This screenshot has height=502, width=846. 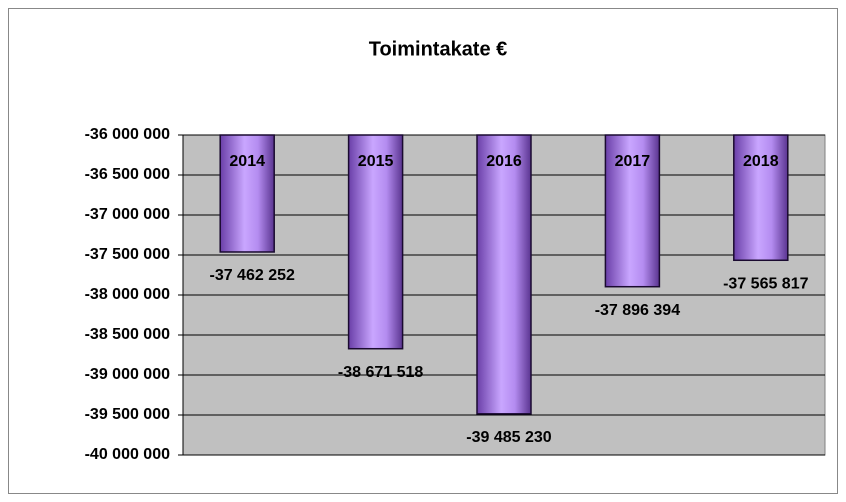 I want to click on x-tick-label: 2018, so click(x=761, y=161).